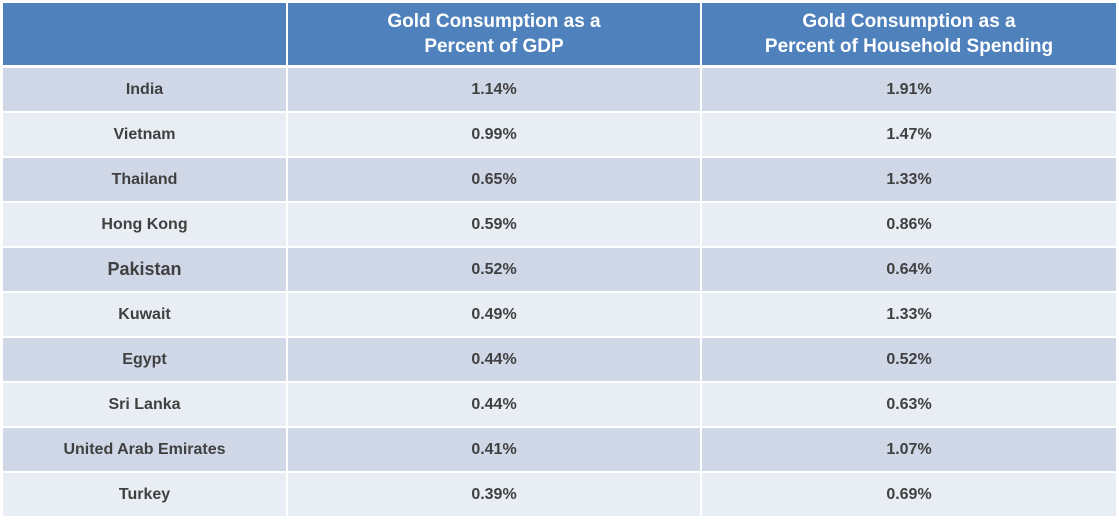 Image resolution: width=1119 pixels, height=522 pixels. I want to click on household-cell: 1.47%, so click(909, 135).